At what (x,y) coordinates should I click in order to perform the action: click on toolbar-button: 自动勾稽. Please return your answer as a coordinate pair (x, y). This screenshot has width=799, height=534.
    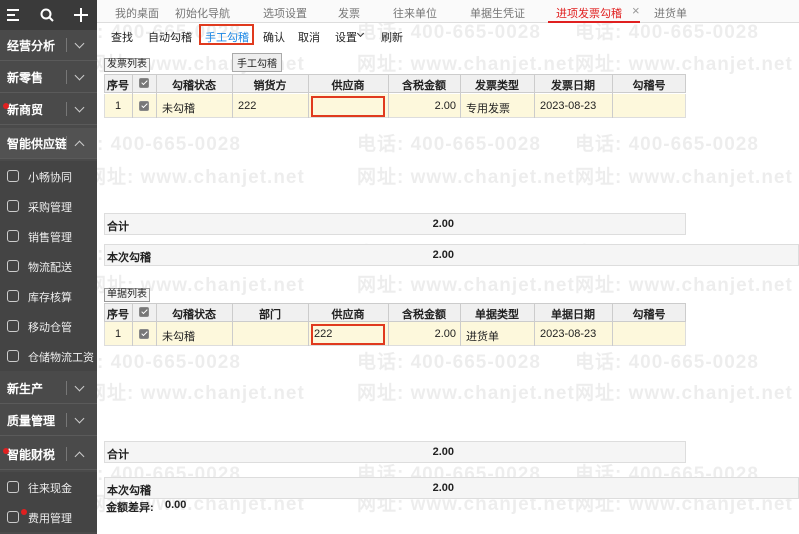
    Looking at the image, I should click on (170, 38).